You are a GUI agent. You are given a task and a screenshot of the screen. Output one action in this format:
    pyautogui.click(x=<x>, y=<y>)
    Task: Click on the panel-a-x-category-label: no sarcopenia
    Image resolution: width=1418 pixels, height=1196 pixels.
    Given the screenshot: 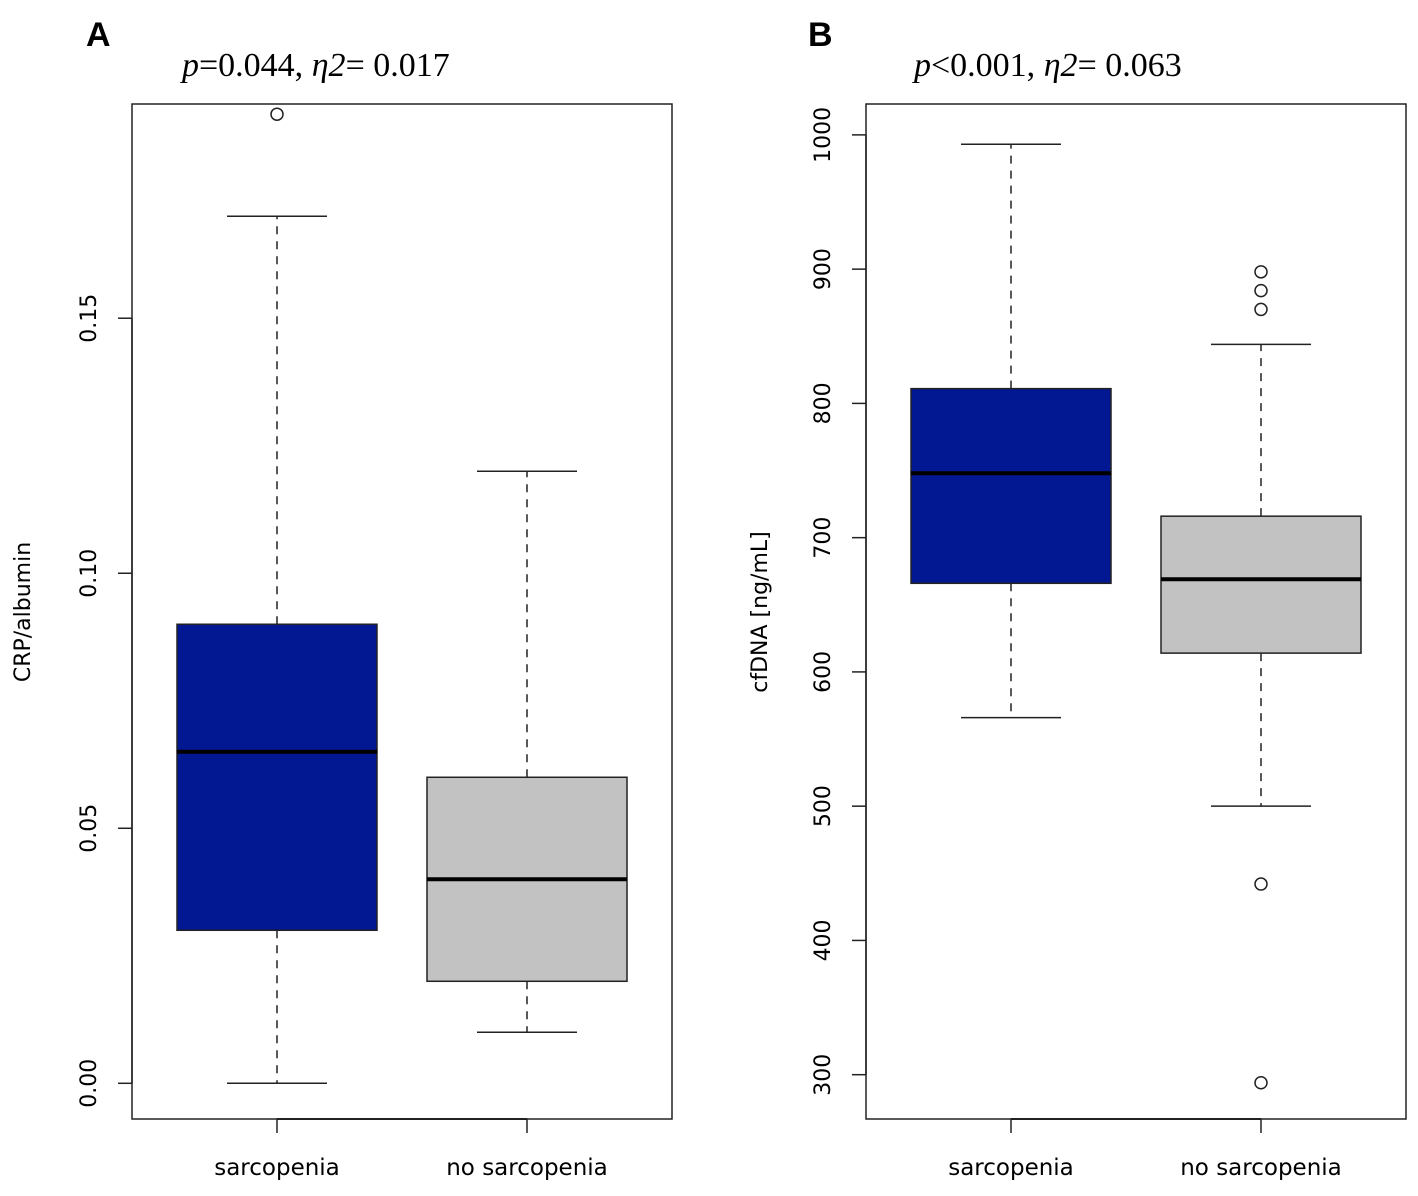 What is the action you would take?
    pyautogui.click(x=527, y=1168)
    